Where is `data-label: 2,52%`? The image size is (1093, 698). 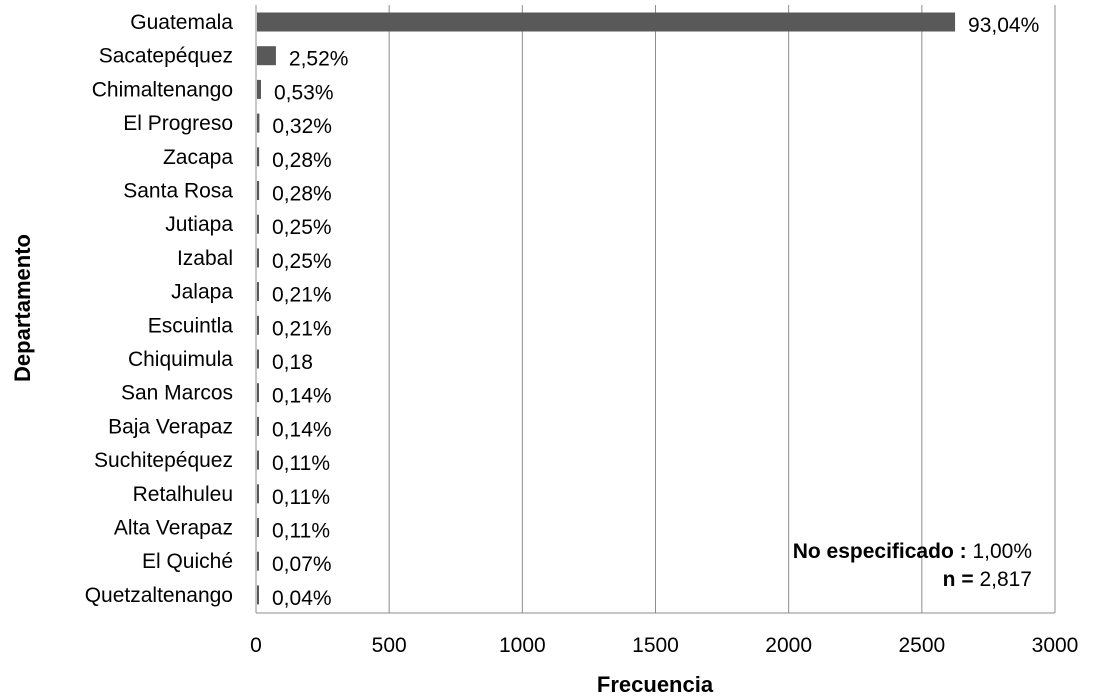
data-label: 2,52% is located at coordinates (319, 59).